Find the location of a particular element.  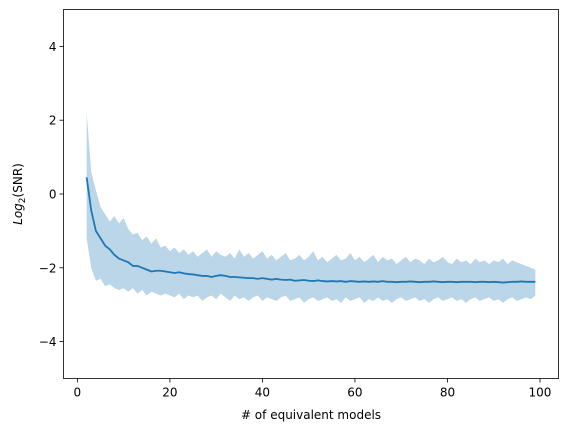

x-ticks: 0 20 40 60 80 100 is located at coordinates (313, 389).